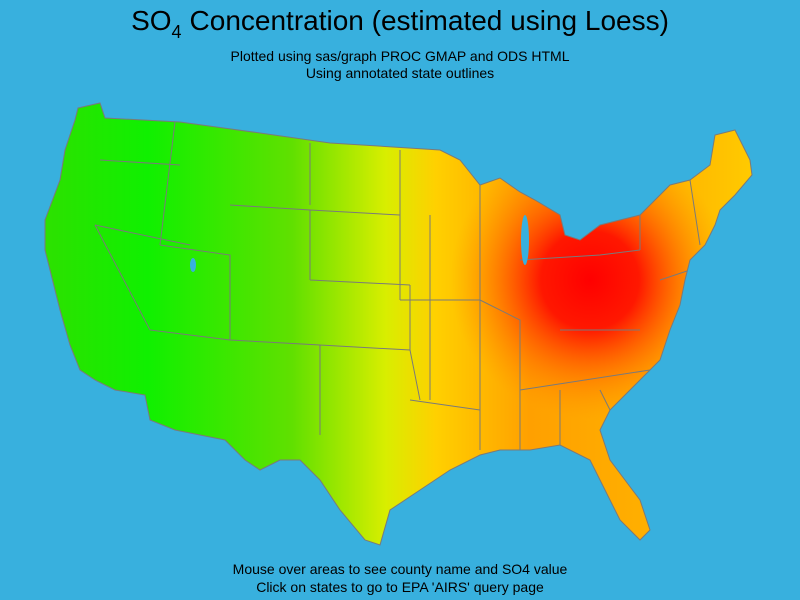 The image size is (800, 600). I want to click on title-main: SO, so click(151, 20).